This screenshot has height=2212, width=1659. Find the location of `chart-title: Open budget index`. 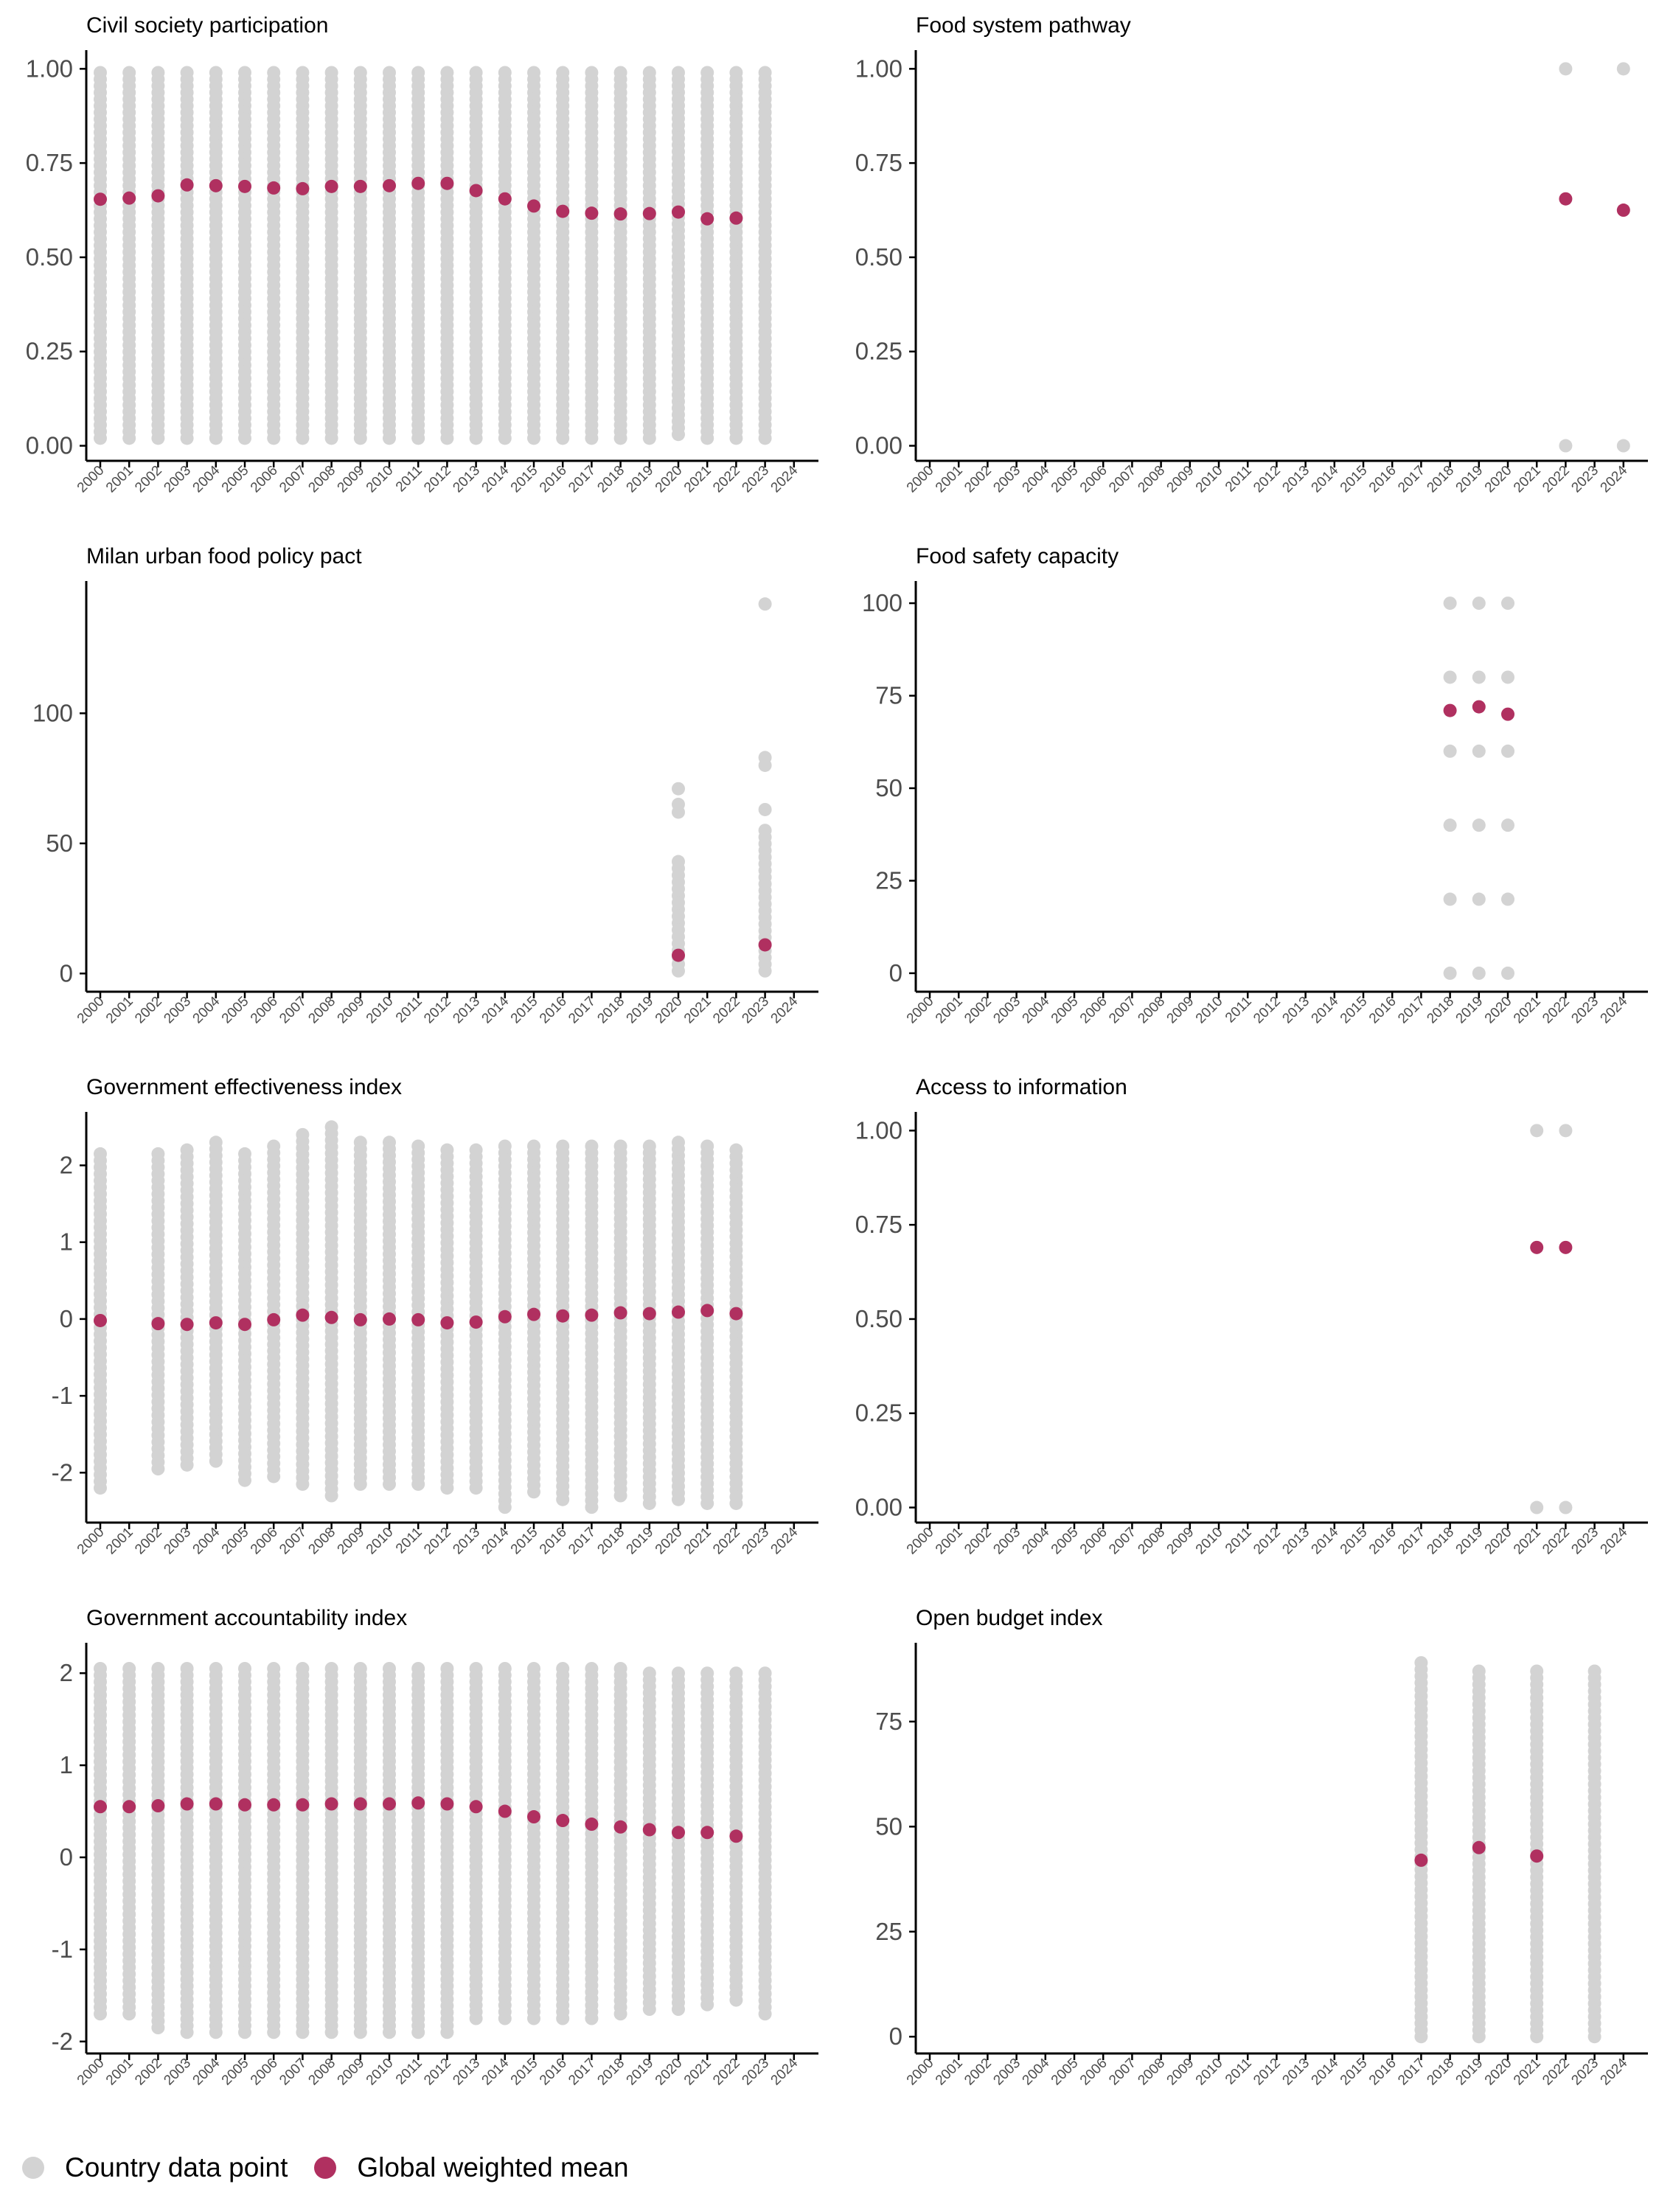

chart-title: Open budget index is located at coordinates (1009, 1618).